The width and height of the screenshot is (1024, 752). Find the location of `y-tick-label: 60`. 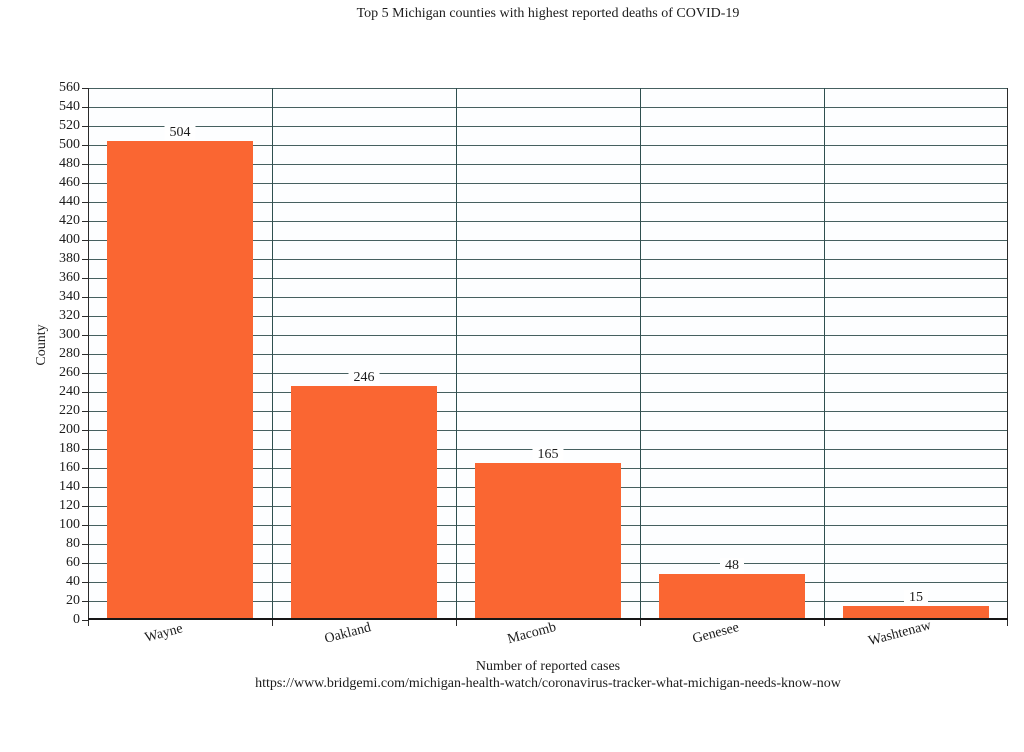

y-tick-label: 60 is located at coordinates (73, 562).